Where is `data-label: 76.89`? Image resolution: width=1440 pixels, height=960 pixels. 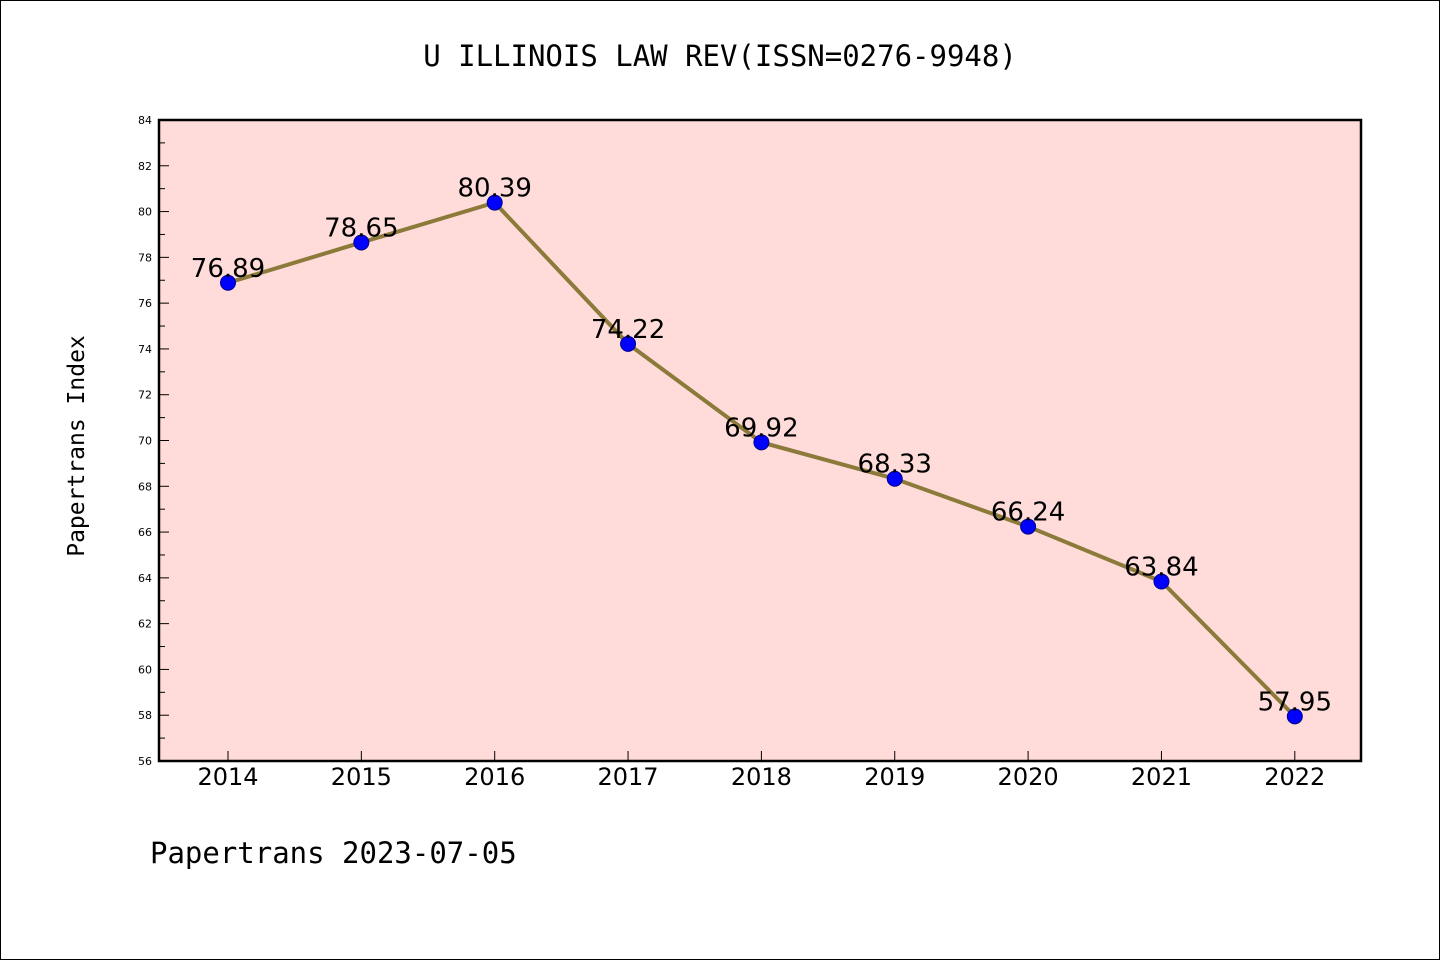 data-label: 76.89 is located at coordinates (228, 269).